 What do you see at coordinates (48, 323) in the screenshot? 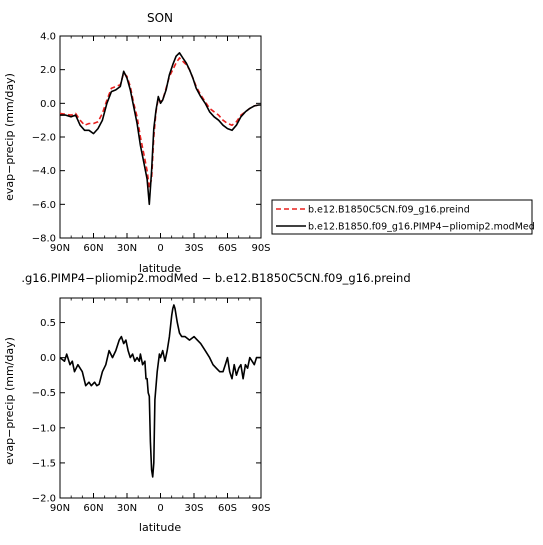
I see `bottom-ytick-label: 0.5` at bounding box center [48, 323].